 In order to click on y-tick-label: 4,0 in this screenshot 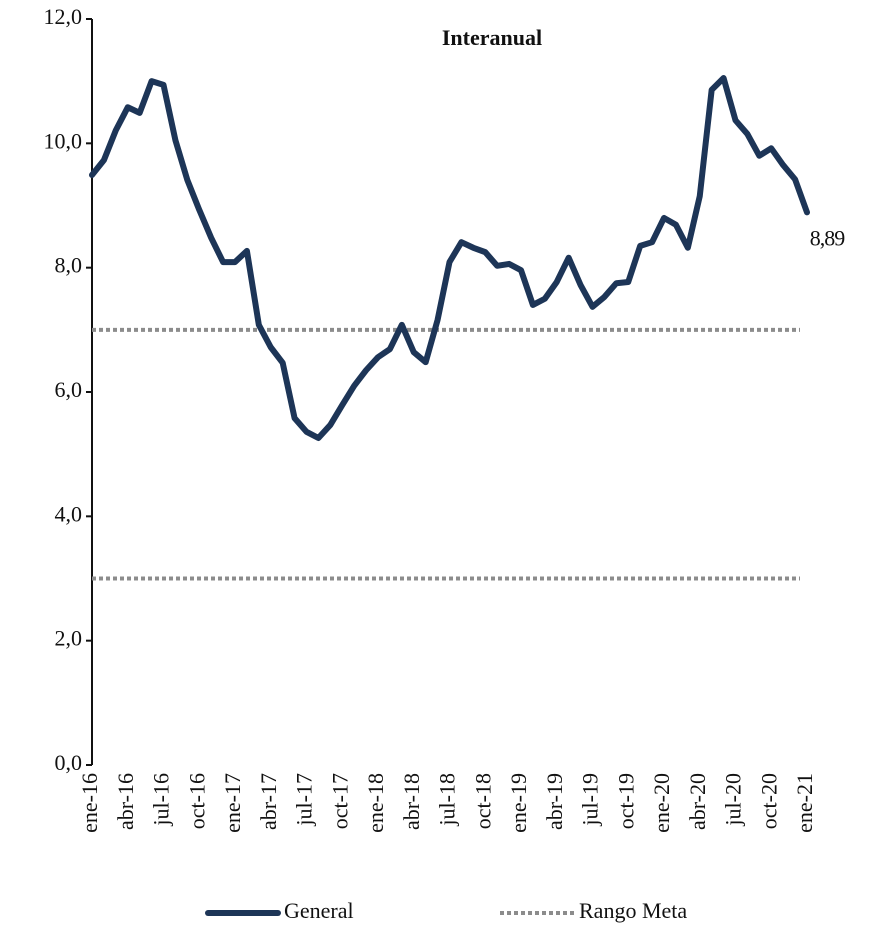, I will do `click(69, 513)`.